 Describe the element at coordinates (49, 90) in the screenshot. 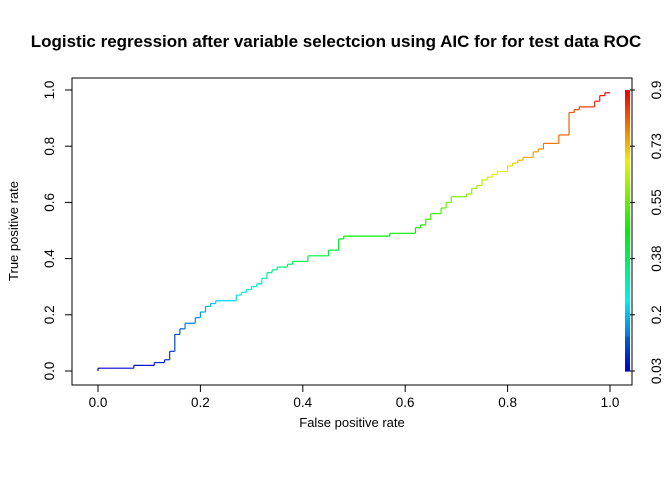

I see `y-tick-label: 1.0` at that location.